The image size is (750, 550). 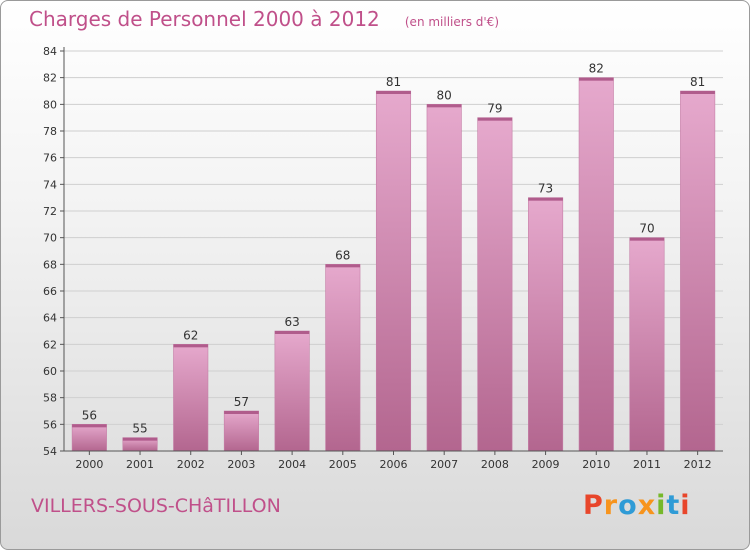 I want to click on data-label: 63, so click(x=291, y=322).